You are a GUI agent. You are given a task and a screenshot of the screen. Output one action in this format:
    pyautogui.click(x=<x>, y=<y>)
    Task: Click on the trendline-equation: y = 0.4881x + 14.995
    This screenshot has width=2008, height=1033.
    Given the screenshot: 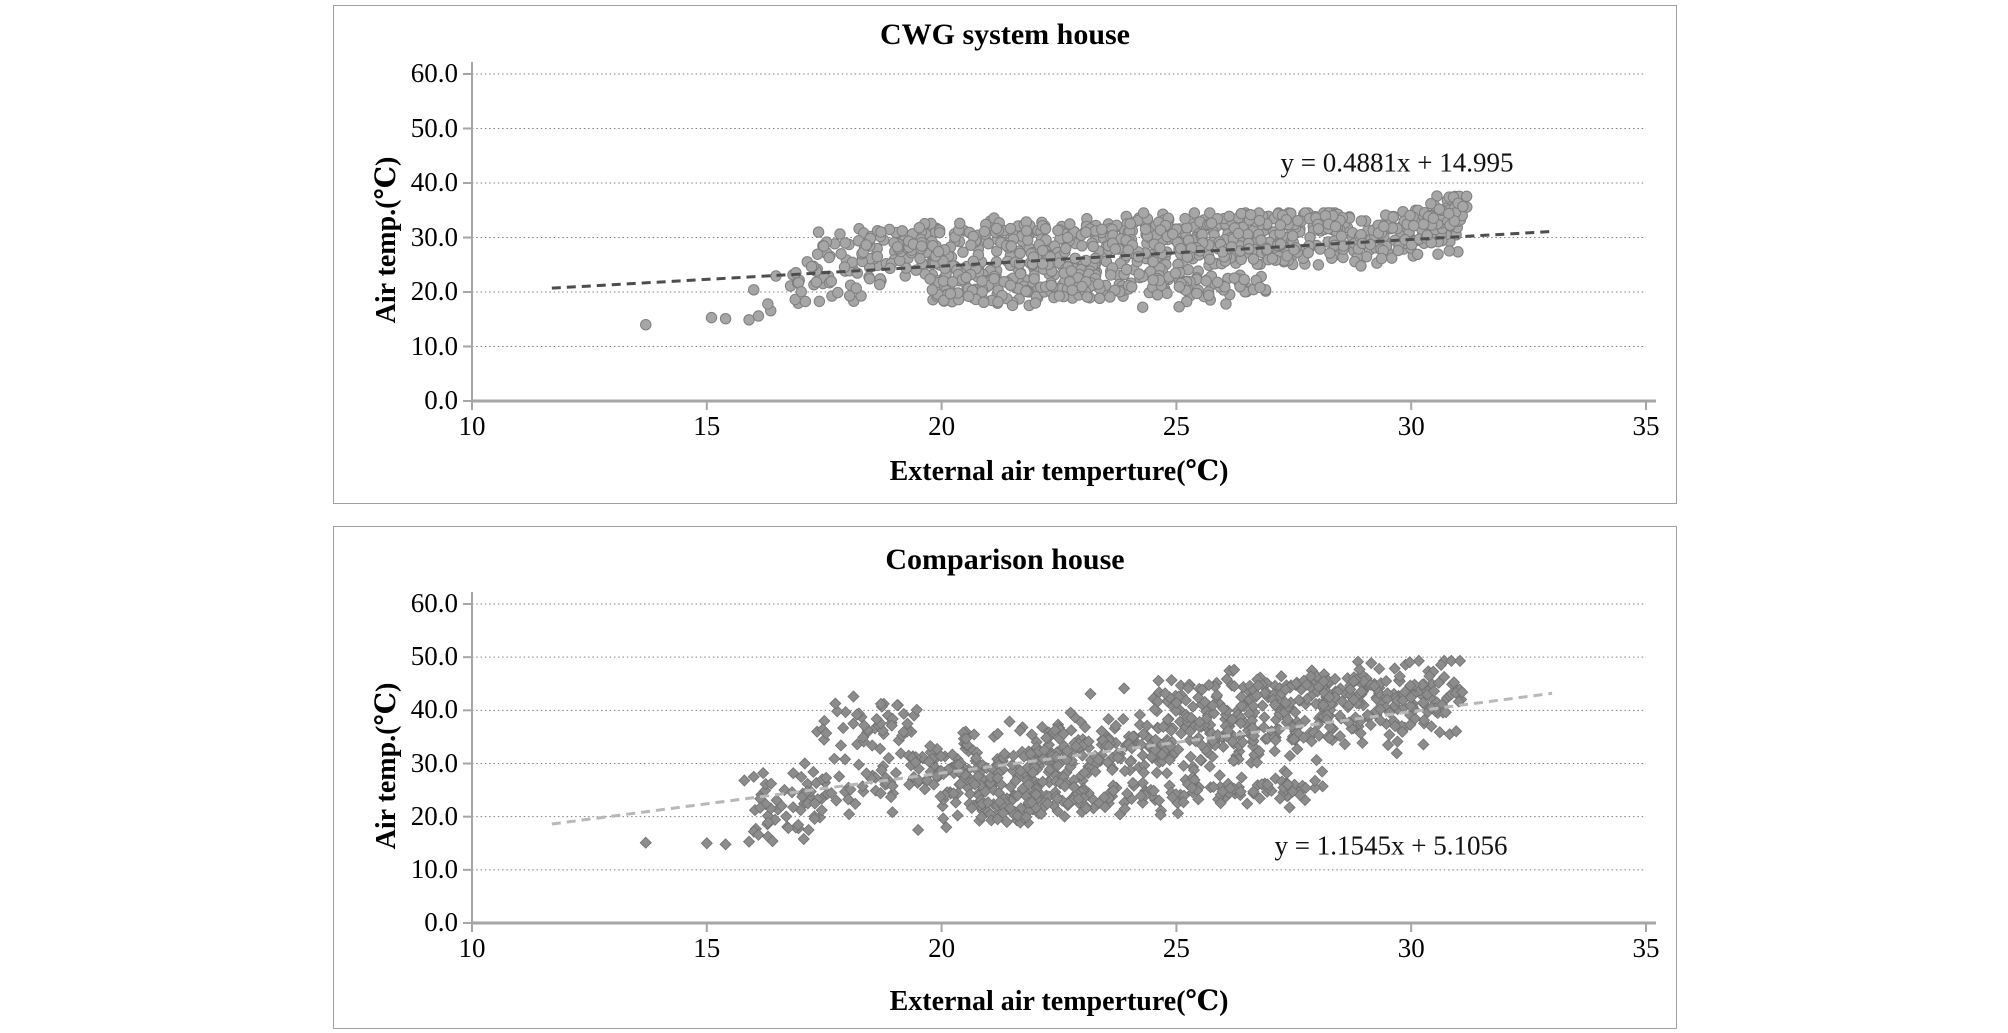 What is the action you would take?
    pyautogui.click(x=1397, y=162)
    